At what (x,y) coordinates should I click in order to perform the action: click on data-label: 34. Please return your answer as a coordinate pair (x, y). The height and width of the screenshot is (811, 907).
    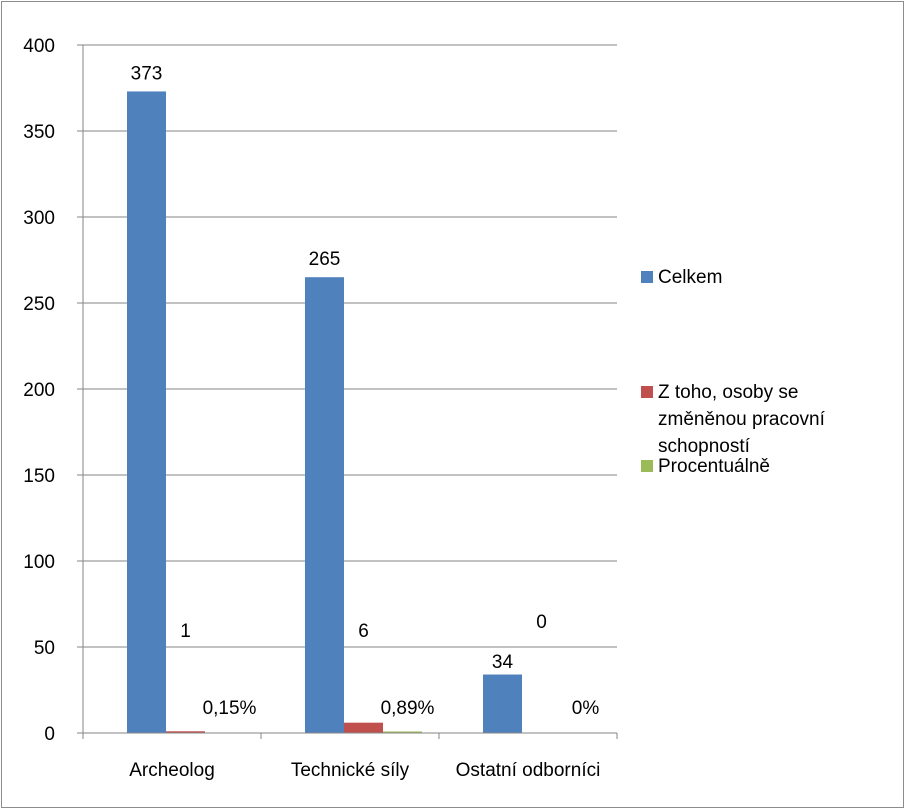
    Looking at the image, I should click on (503, 662).